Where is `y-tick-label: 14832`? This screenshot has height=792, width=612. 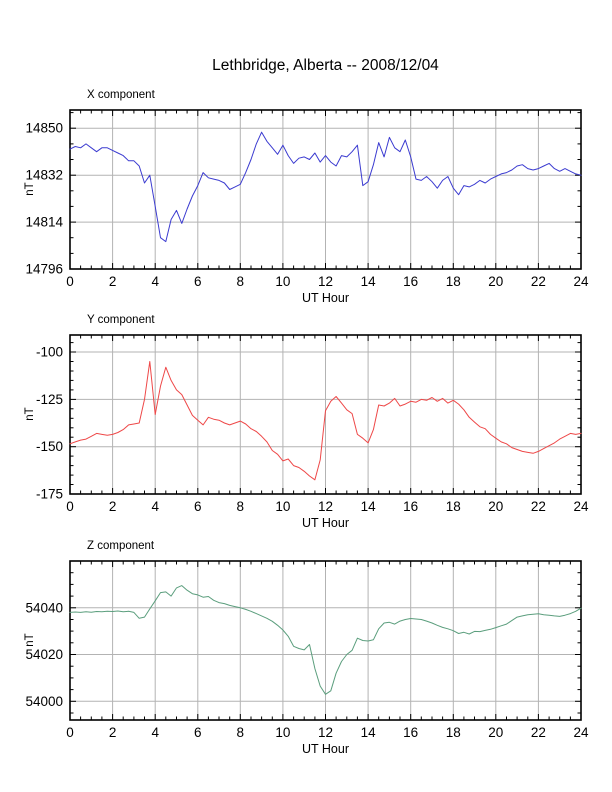 y-tick-label: 14832 is located at coordinates (44, 175).